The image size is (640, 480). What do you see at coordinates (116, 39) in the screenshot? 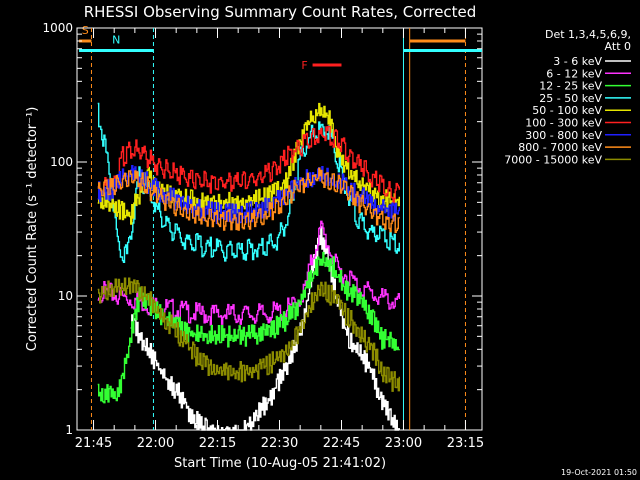
I see `annotation-label: N` at bounding box center [116, 39].